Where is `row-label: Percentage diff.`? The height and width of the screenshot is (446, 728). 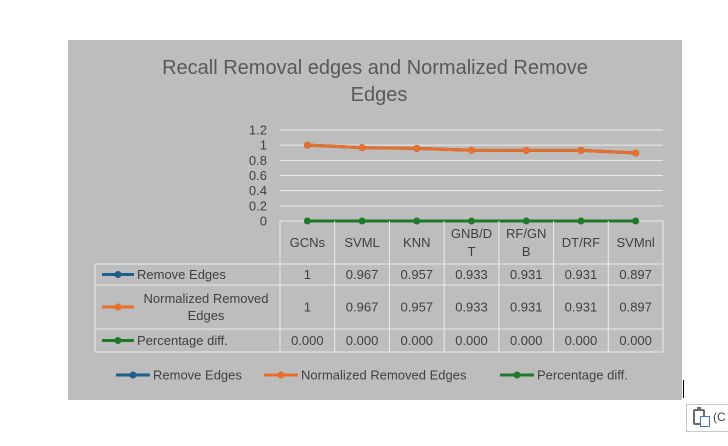
row-label: Percentage diff. is located at coordinates (182, 340).